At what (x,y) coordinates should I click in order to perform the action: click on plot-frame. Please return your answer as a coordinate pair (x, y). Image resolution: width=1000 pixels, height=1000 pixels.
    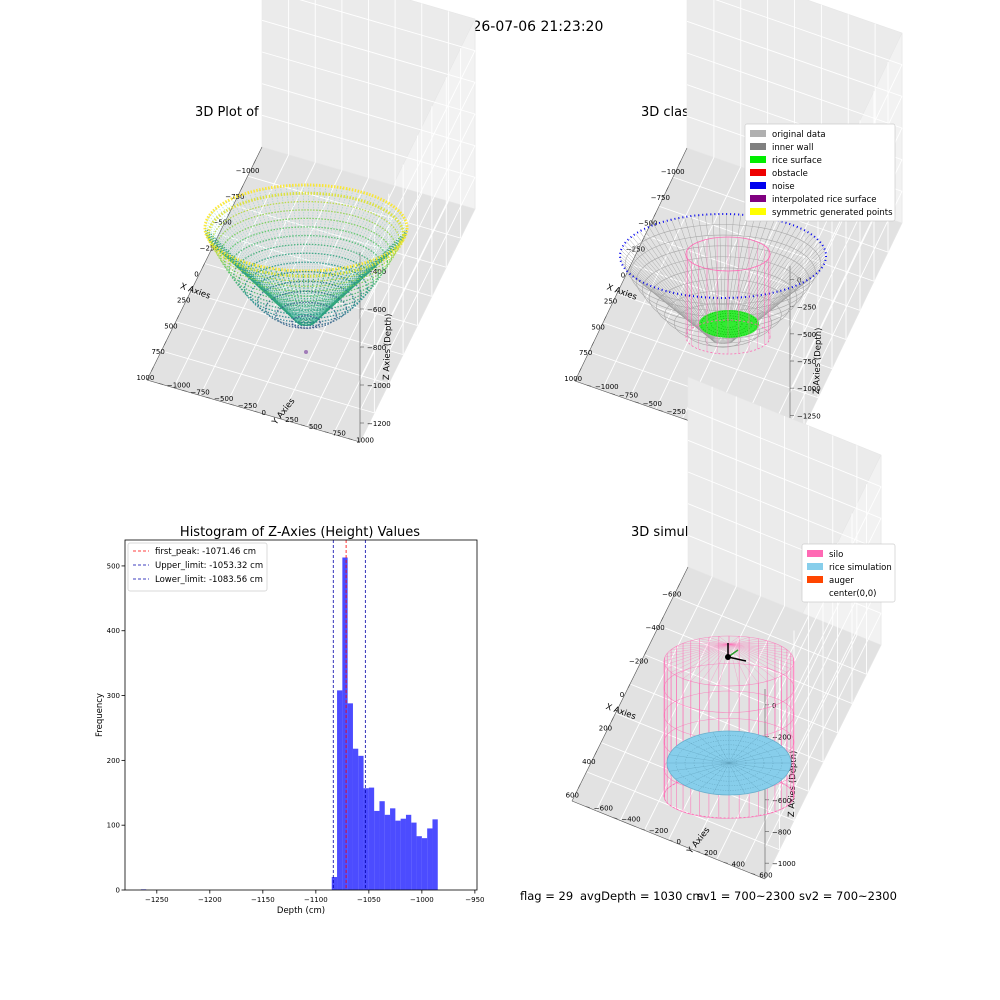
    Looking at the image, I should click on (301, 715).